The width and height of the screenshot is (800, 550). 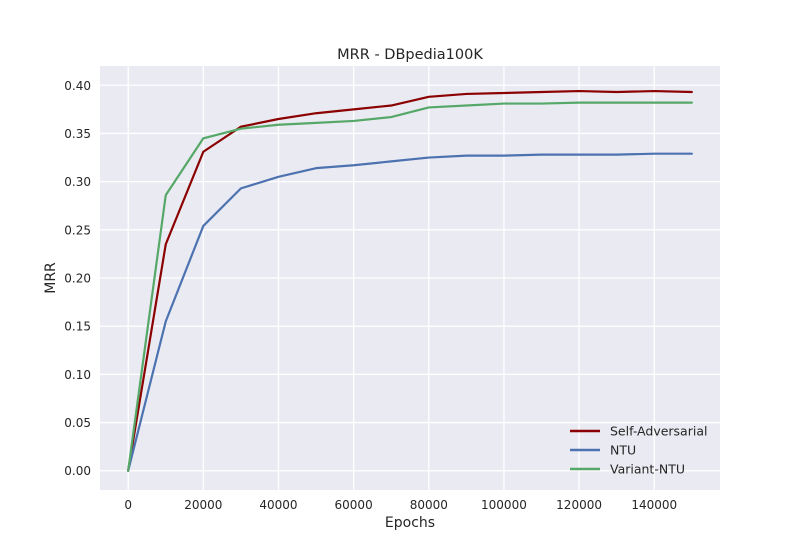 What do you see at coordinates (504, 505) in the screenshot?
I see `x-tick-label: 100000` at bounding box center [504, 505].